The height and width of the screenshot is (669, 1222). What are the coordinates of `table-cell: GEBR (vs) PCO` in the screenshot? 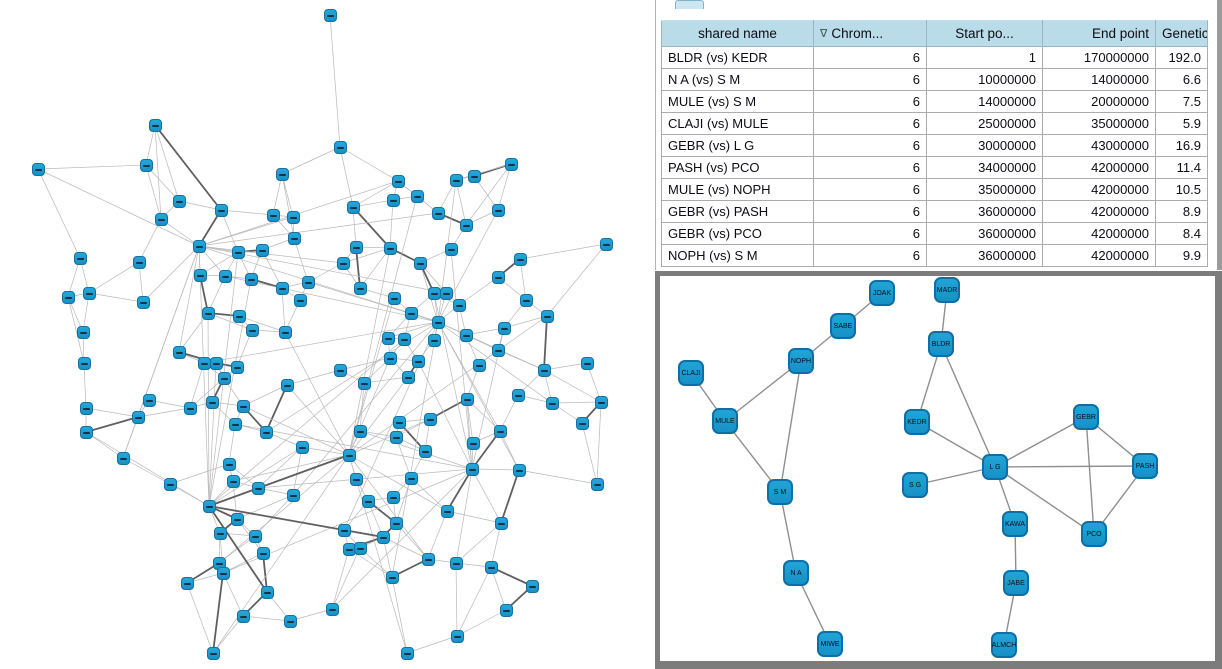 It's located at (737, 233).